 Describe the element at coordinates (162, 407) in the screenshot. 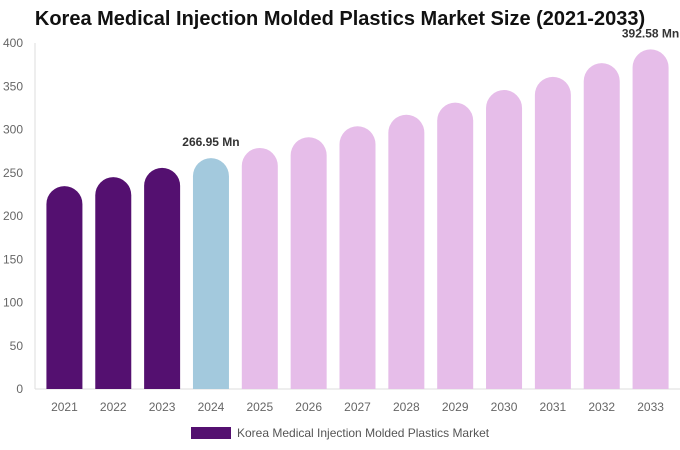

I see `x-tick-label: 2023` at that location.